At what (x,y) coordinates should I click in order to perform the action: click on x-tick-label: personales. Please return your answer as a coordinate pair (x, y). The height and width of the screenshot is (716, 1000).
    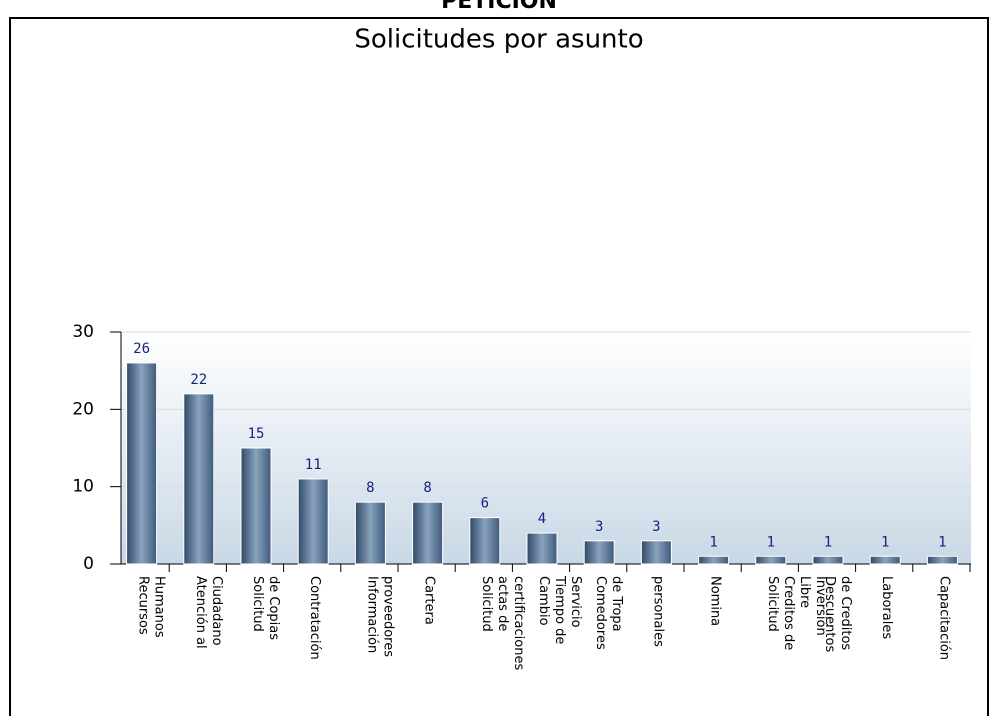
    Looking at the image, I should click on (657, 611).